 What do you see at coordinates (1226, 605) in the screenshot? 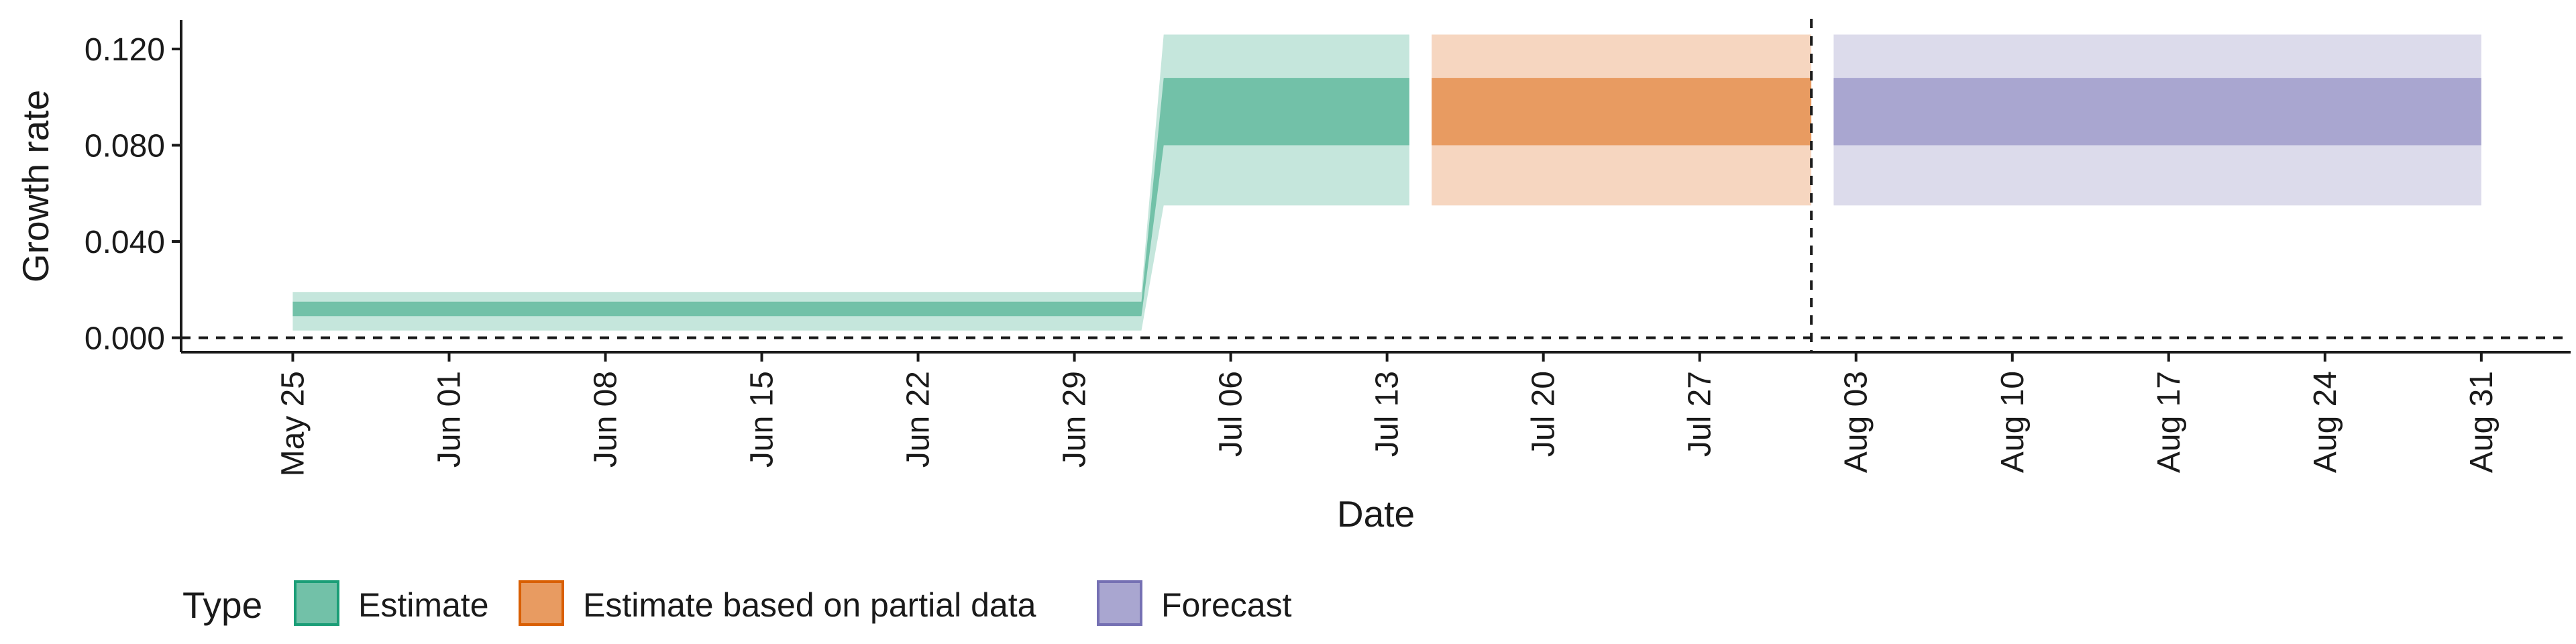
I see `legend-label-3: Forecast` at bounding box center [1226, 605].